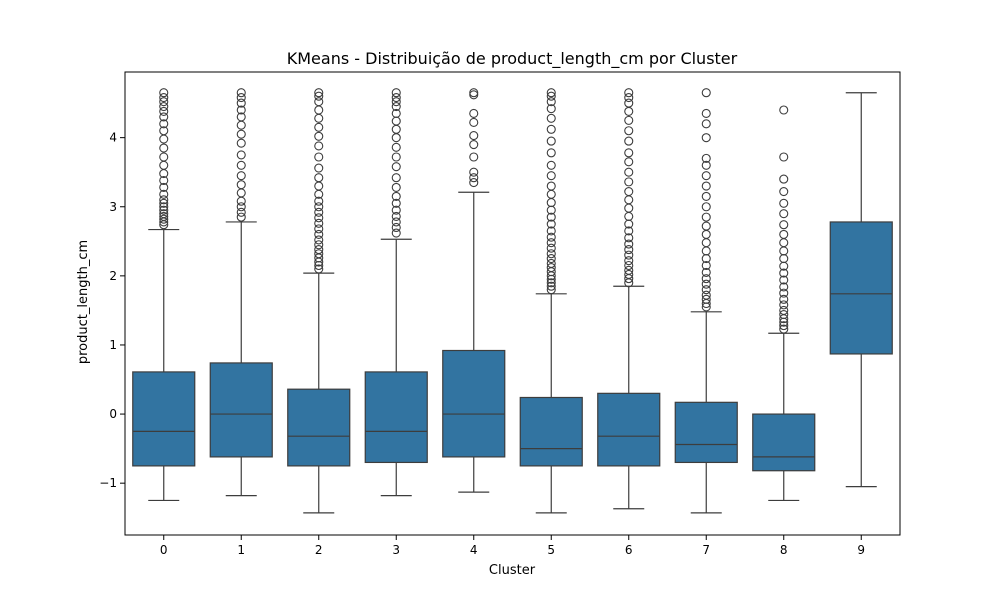  What do you see at coordinates (113, 207) in the screenshot?
I see `y-tick-label: 3` at bounding box center [113, 207].